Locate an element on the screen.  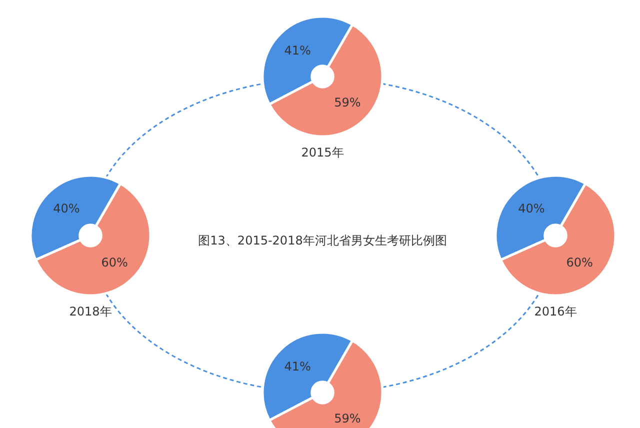
text: 2018年 is located at coordinates (90, 311).